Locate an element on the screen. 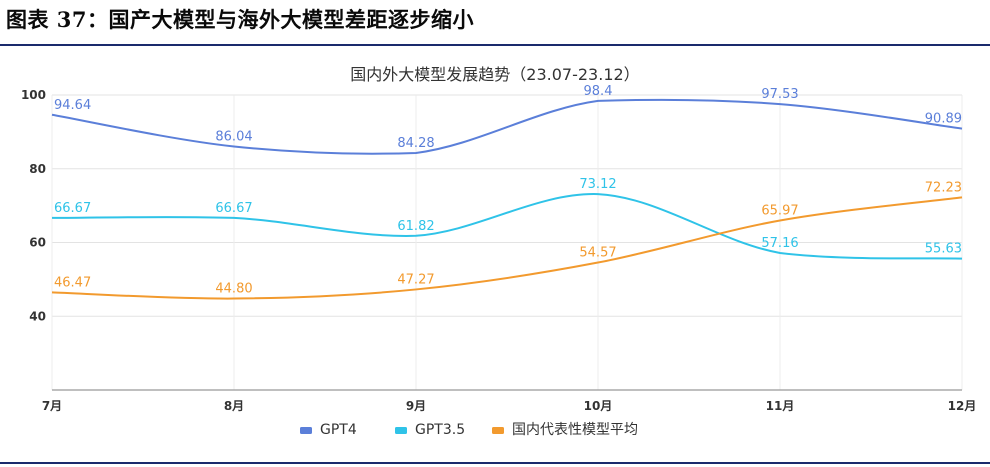 This screenshot has height=467, width=990. y-tick-label: 100 is located at coordinates (33, 95).